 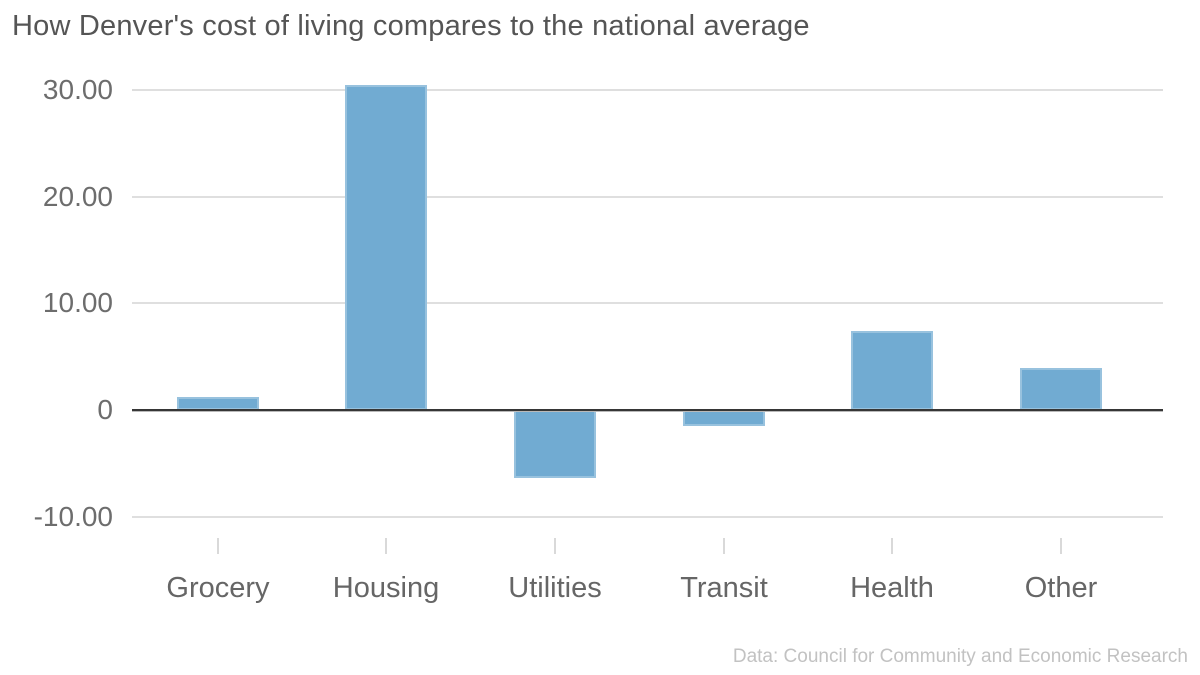 What do you see at coordinates (1061, 588) in the screenshot?
I see `category-label-other: Other` at bounding box center [1061, 588].